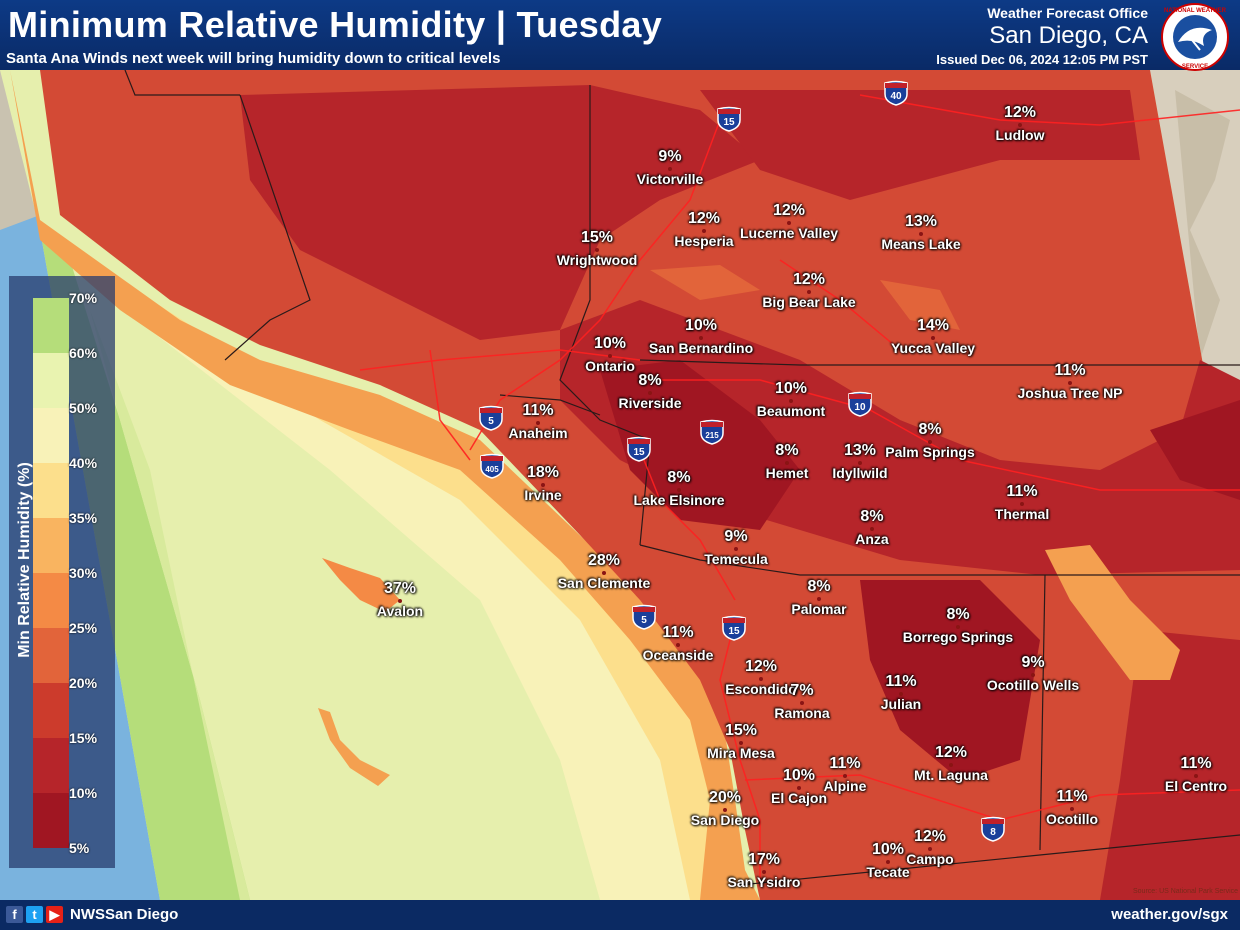 This screenshot has width=1240, height=930. Describe the element at coordinates (604, 571) in the screenshot. I see `place-label: 28% San Clemente` at that location.